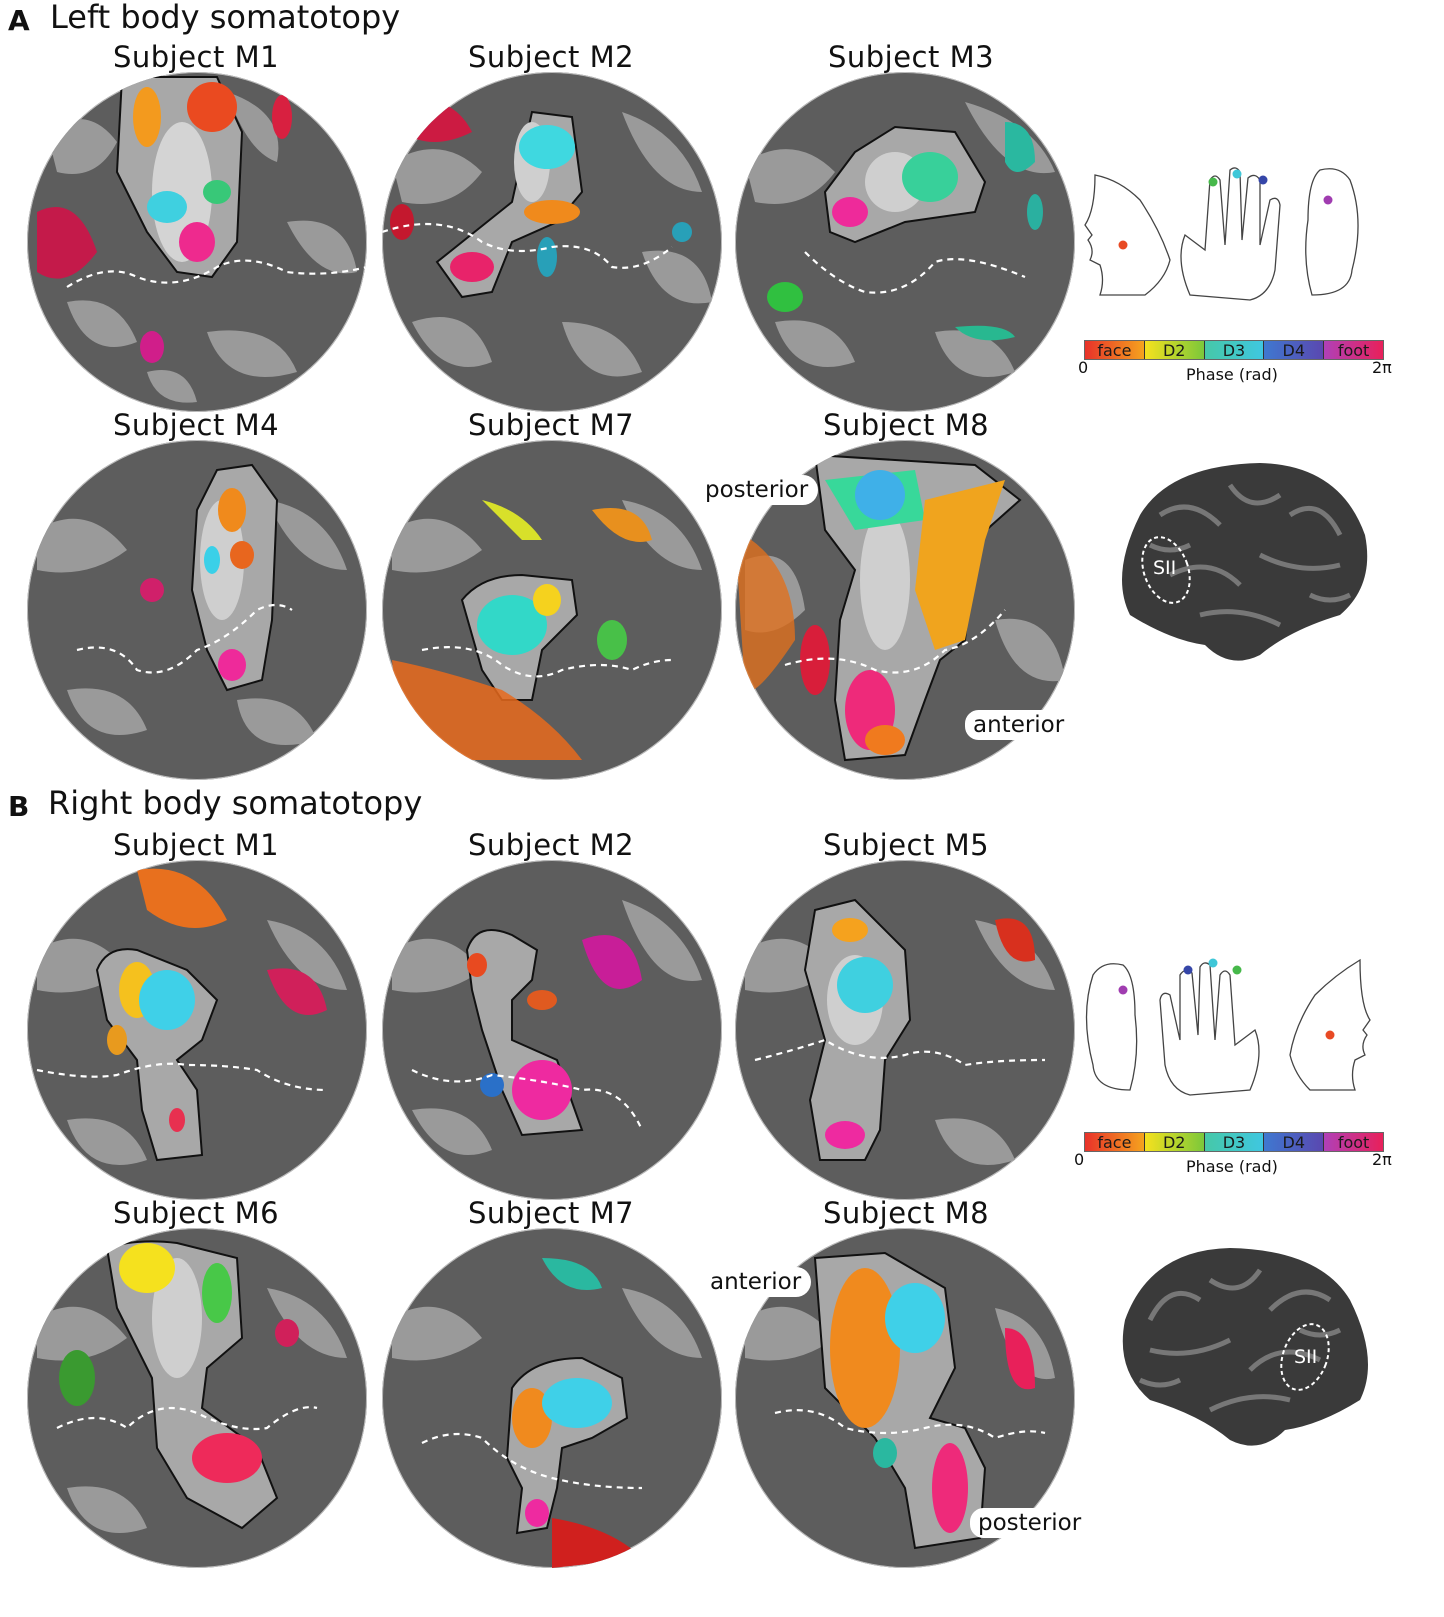 The width and height of the screenshot is (1444, 1617). What do you see at coordinates (911, 57) in the screenshot?
I see `subject-title: Subject M3` at bounding box center [911, 57].